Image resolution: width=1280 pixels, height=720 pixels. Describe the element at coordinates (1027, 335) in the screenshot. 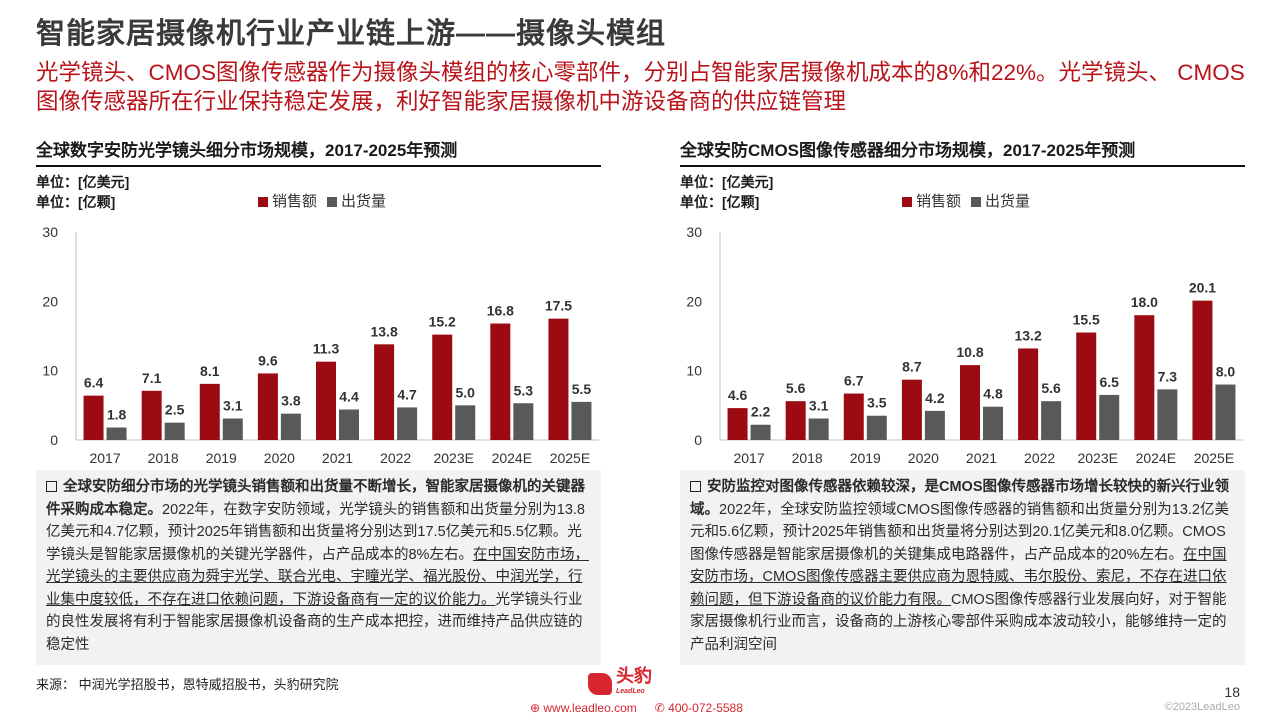

I see `data-label-sales: 13.2` at that location.